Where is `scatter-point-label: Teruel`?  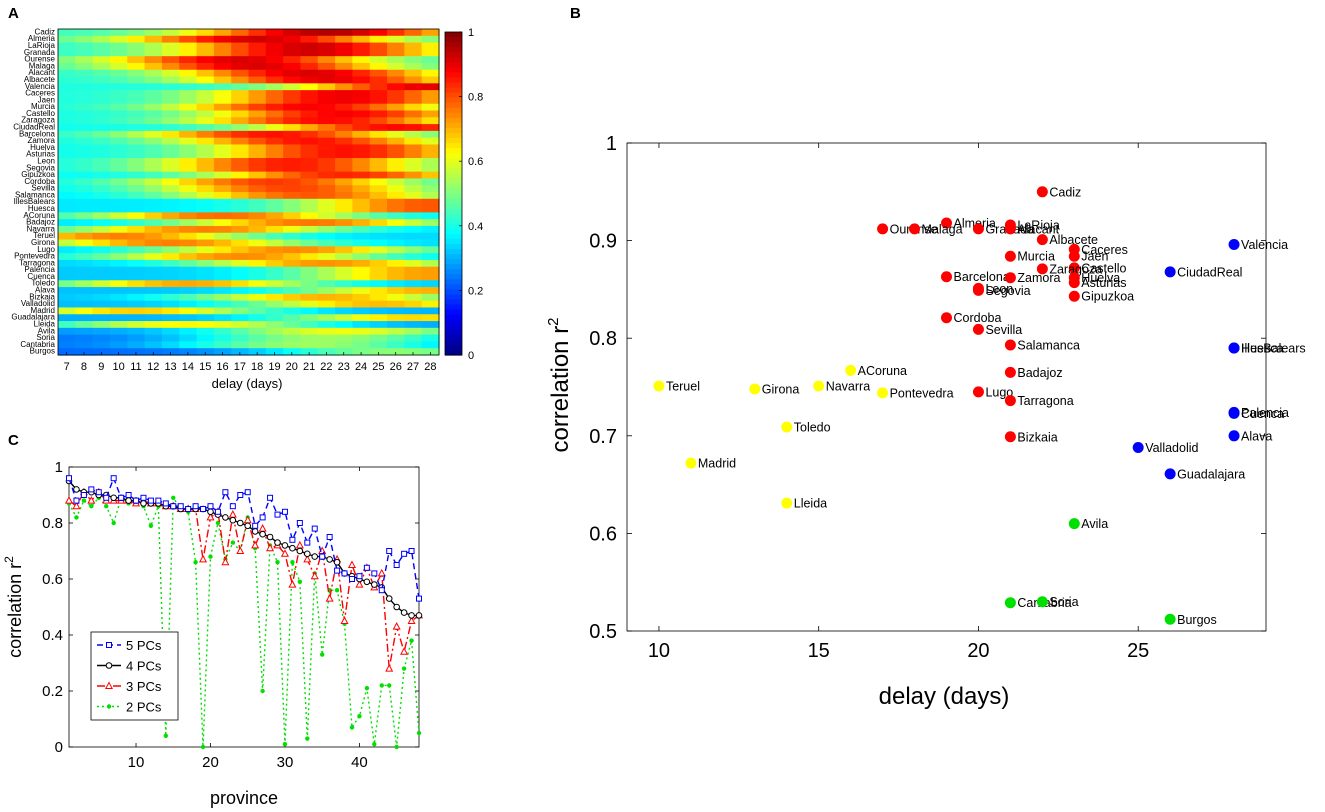 scatter-point-label: Teruel is located at coordinates (683, 387).